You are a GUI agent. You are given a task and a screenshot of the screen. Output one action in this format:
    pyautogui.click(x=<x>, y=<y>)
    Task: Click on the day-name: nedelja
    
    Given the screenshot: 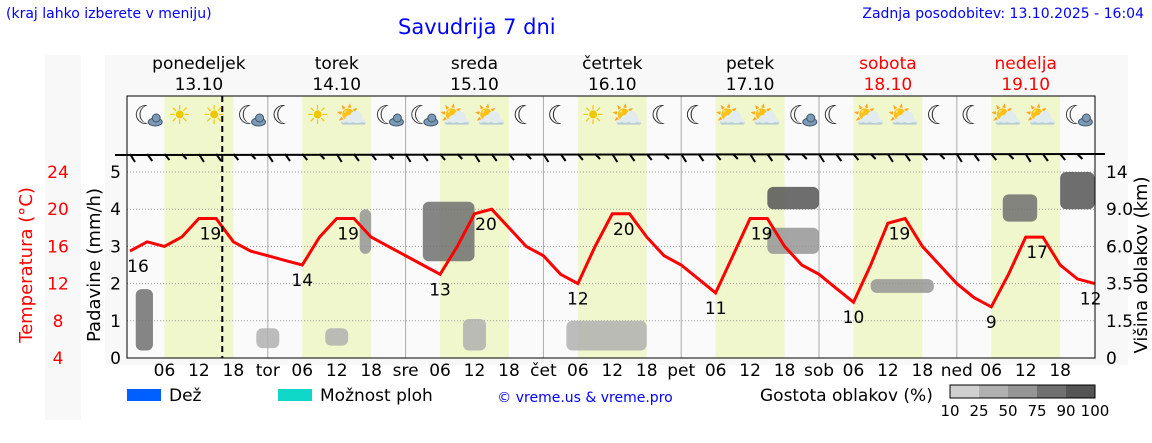 What is the action you would take?
    pyautogui.click(x=1026, y=64)
    